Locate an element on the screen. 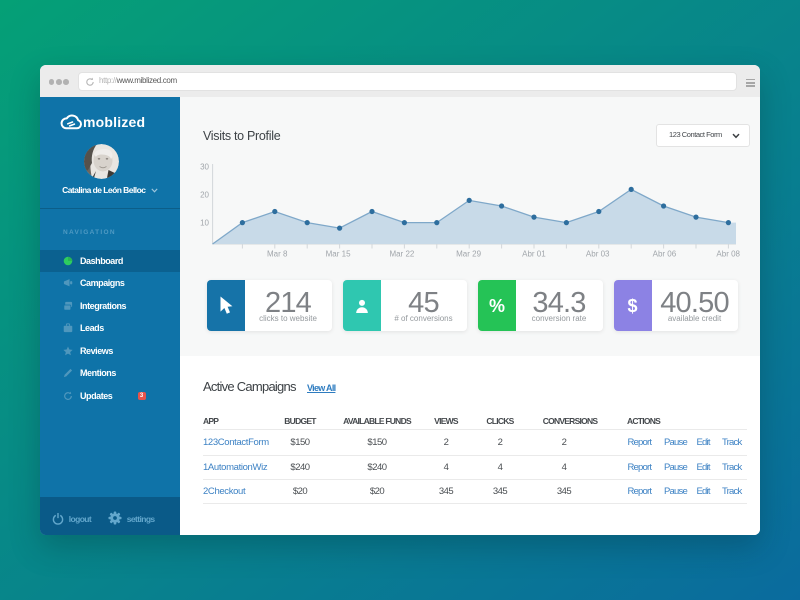  svg-text: Abr 03 is located at coordinates (598, 254).